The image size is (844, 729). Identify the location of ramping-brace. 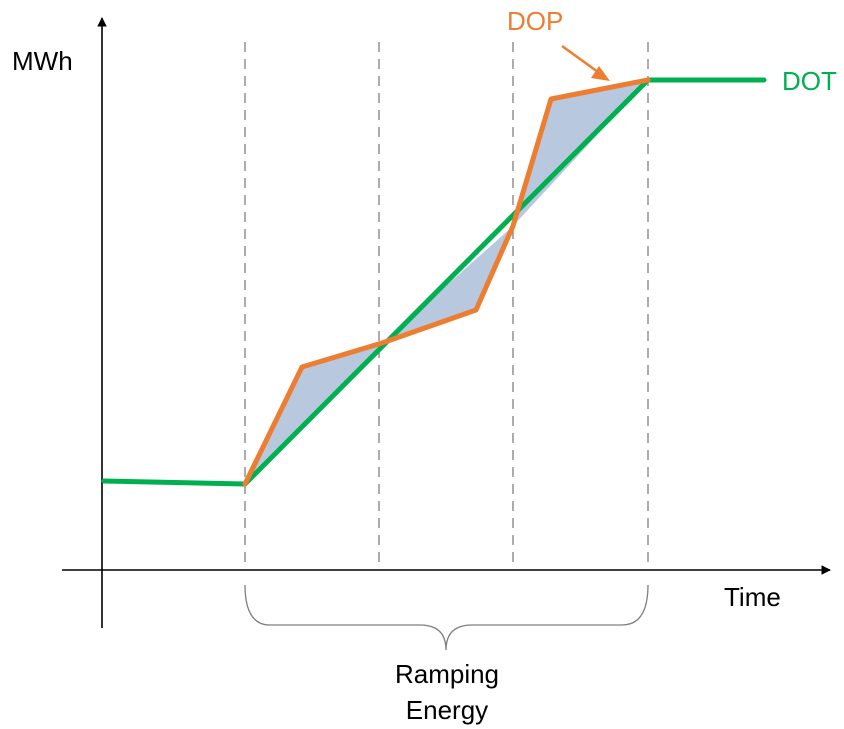
(446, 617).